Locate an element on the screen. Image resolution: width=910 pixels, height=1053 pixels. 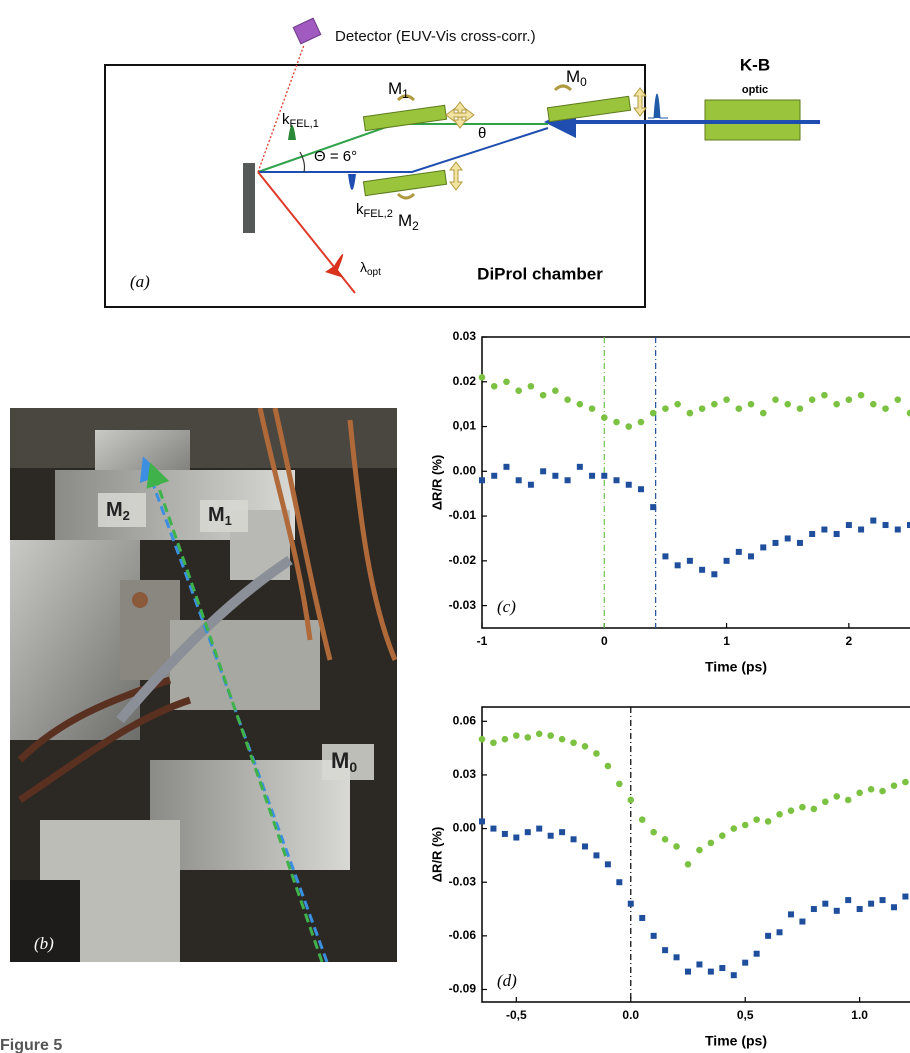
optic-label: optic is located at coordinates (755, 90).